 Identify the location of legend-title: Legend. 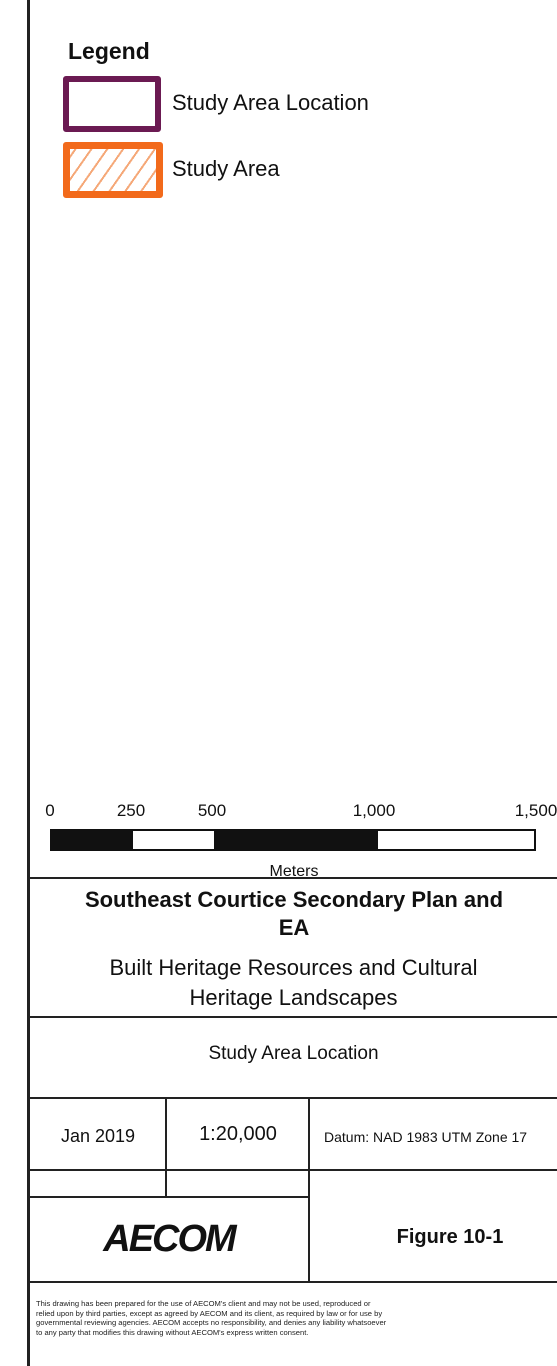
(109, 51).